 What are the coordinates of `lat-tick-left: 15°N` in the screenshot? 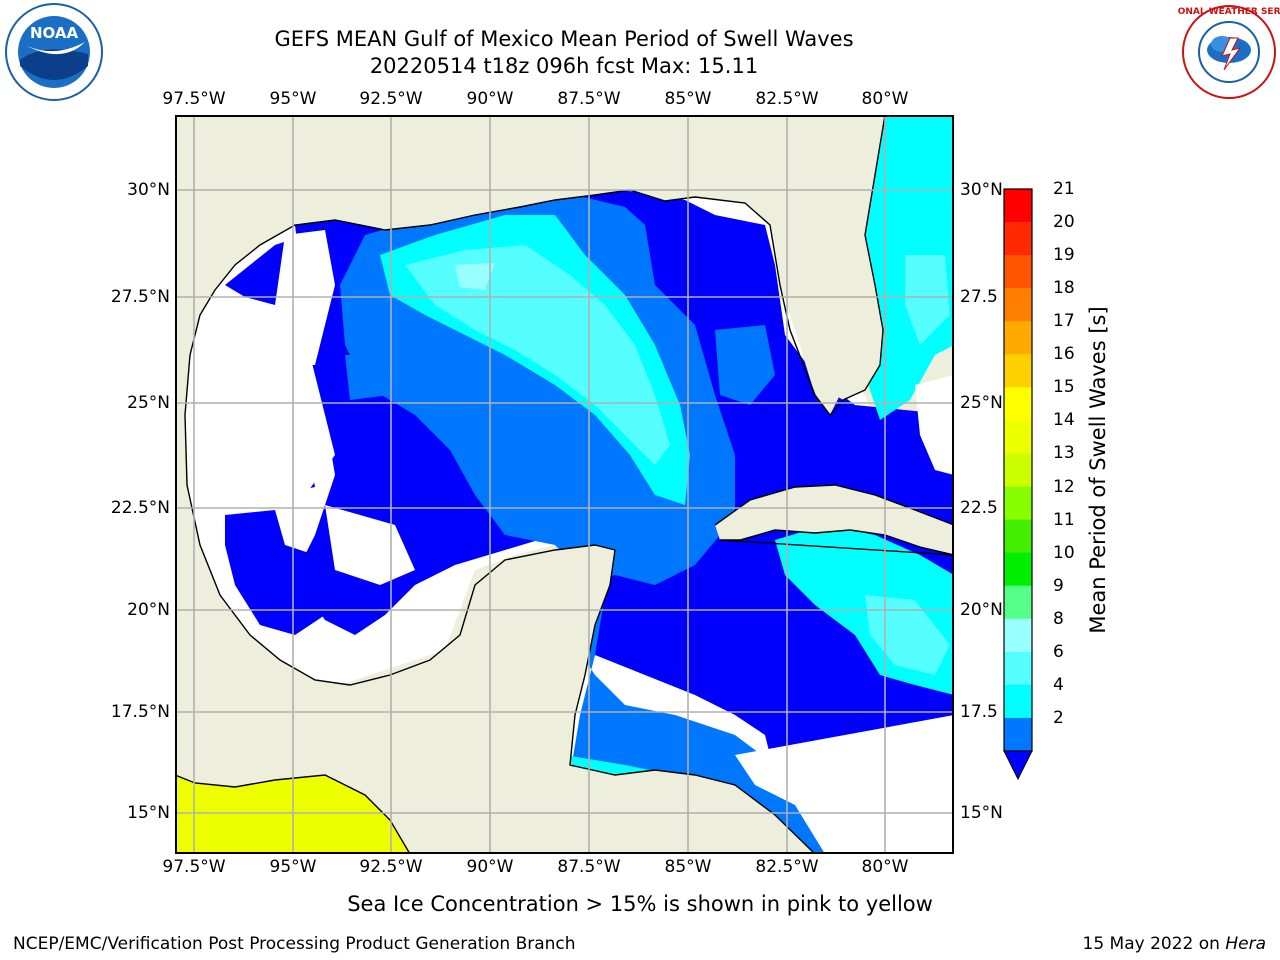 It's located at (148, 813).